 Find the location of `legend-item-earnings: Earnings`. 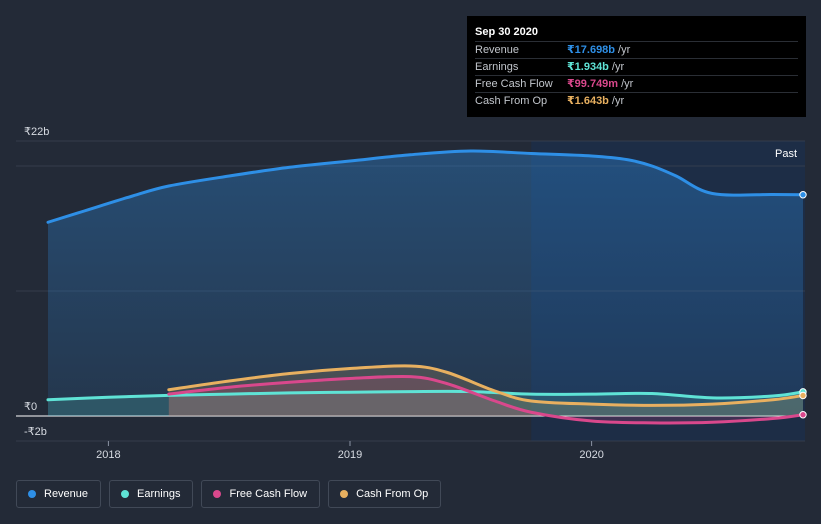

legend-item-earnings: Earnings is located at coordinates (151, 494).